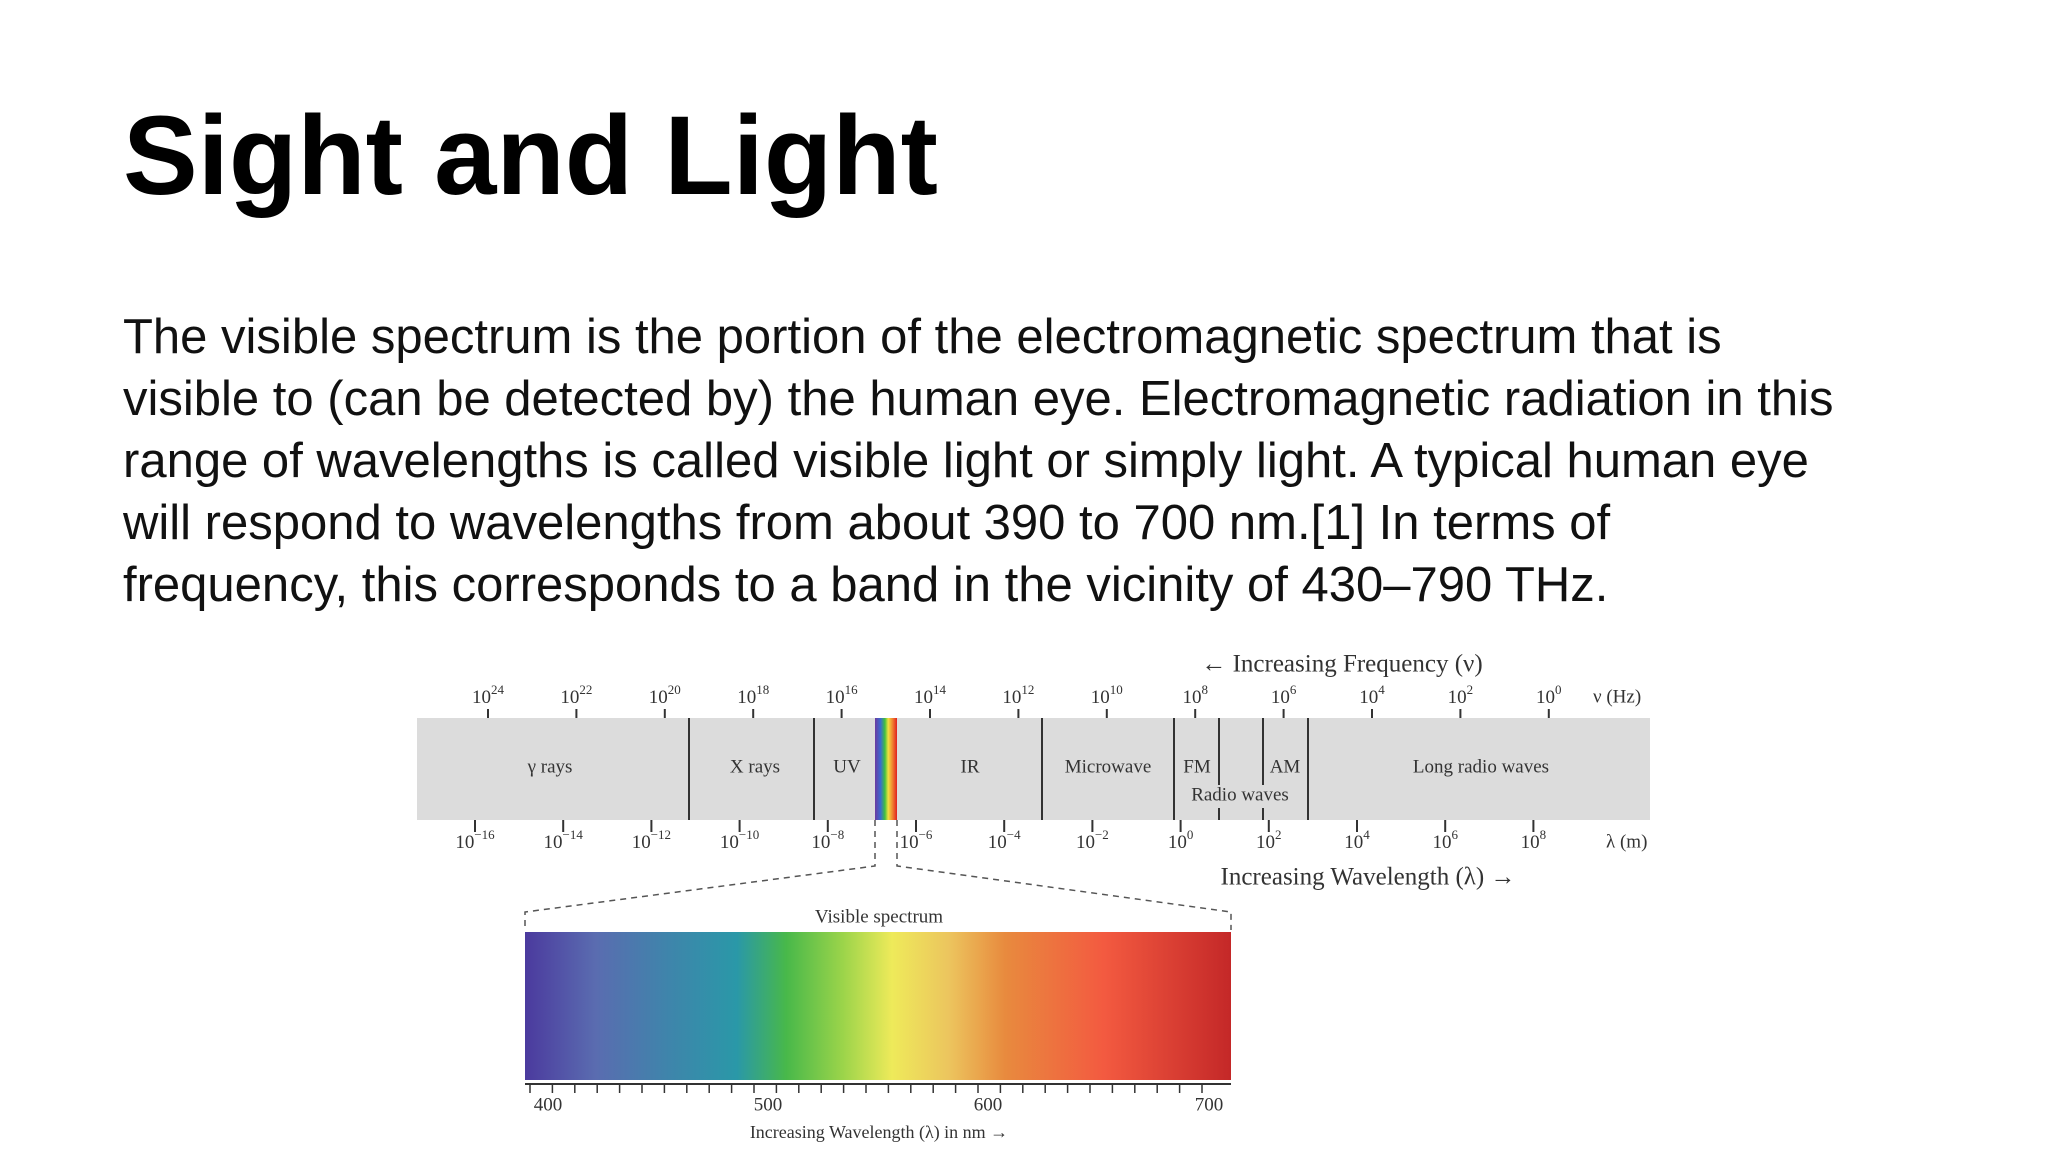  Describe the element at coordinates (878, 1006) in the screenshot. I see `visible-gradient` at that location.